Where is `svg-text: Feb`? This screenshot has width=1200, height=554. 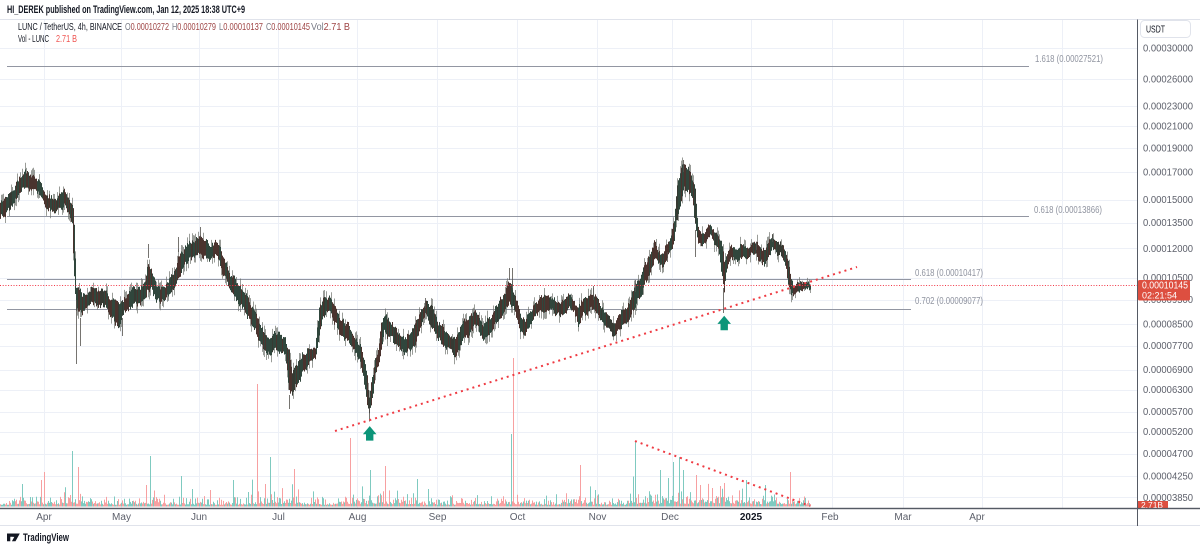
svg-text: Feb is located at coordinates (830, 517).